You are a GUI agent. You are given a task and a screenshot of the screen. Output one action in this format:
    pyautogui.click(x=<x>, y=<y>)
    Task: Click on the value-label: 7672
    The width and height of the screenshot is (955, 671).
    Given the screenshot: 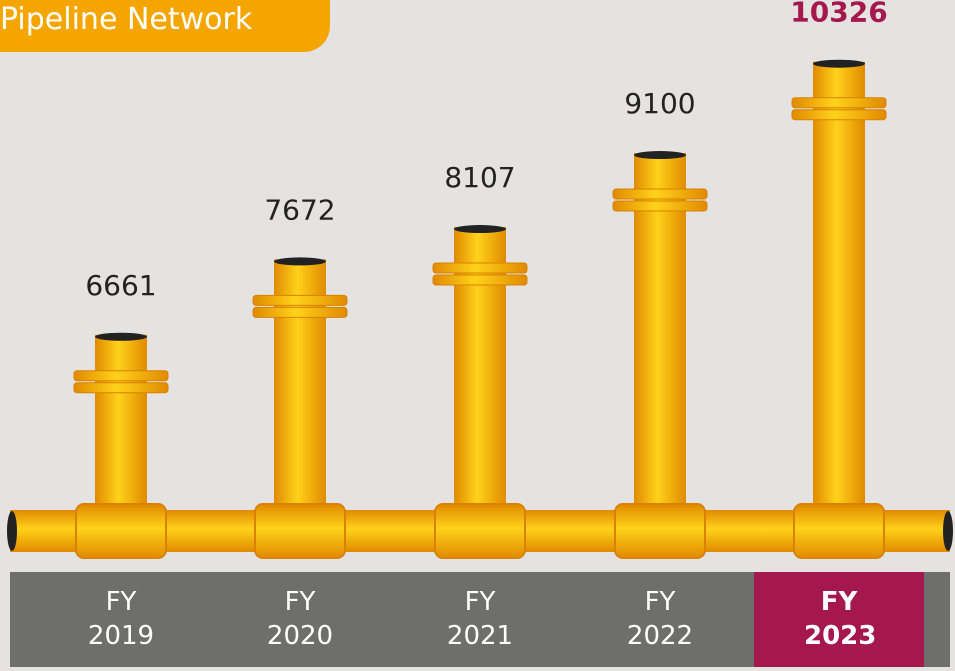 What is the action you would take?
    pyautogui.click(x=299, y=209)
    